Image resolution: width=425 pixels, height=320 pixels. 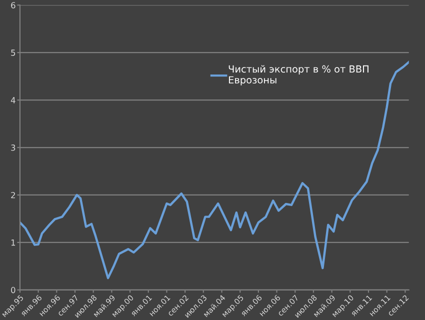 I want to click on y-tick-label: 4, so click(x=13, y=100).